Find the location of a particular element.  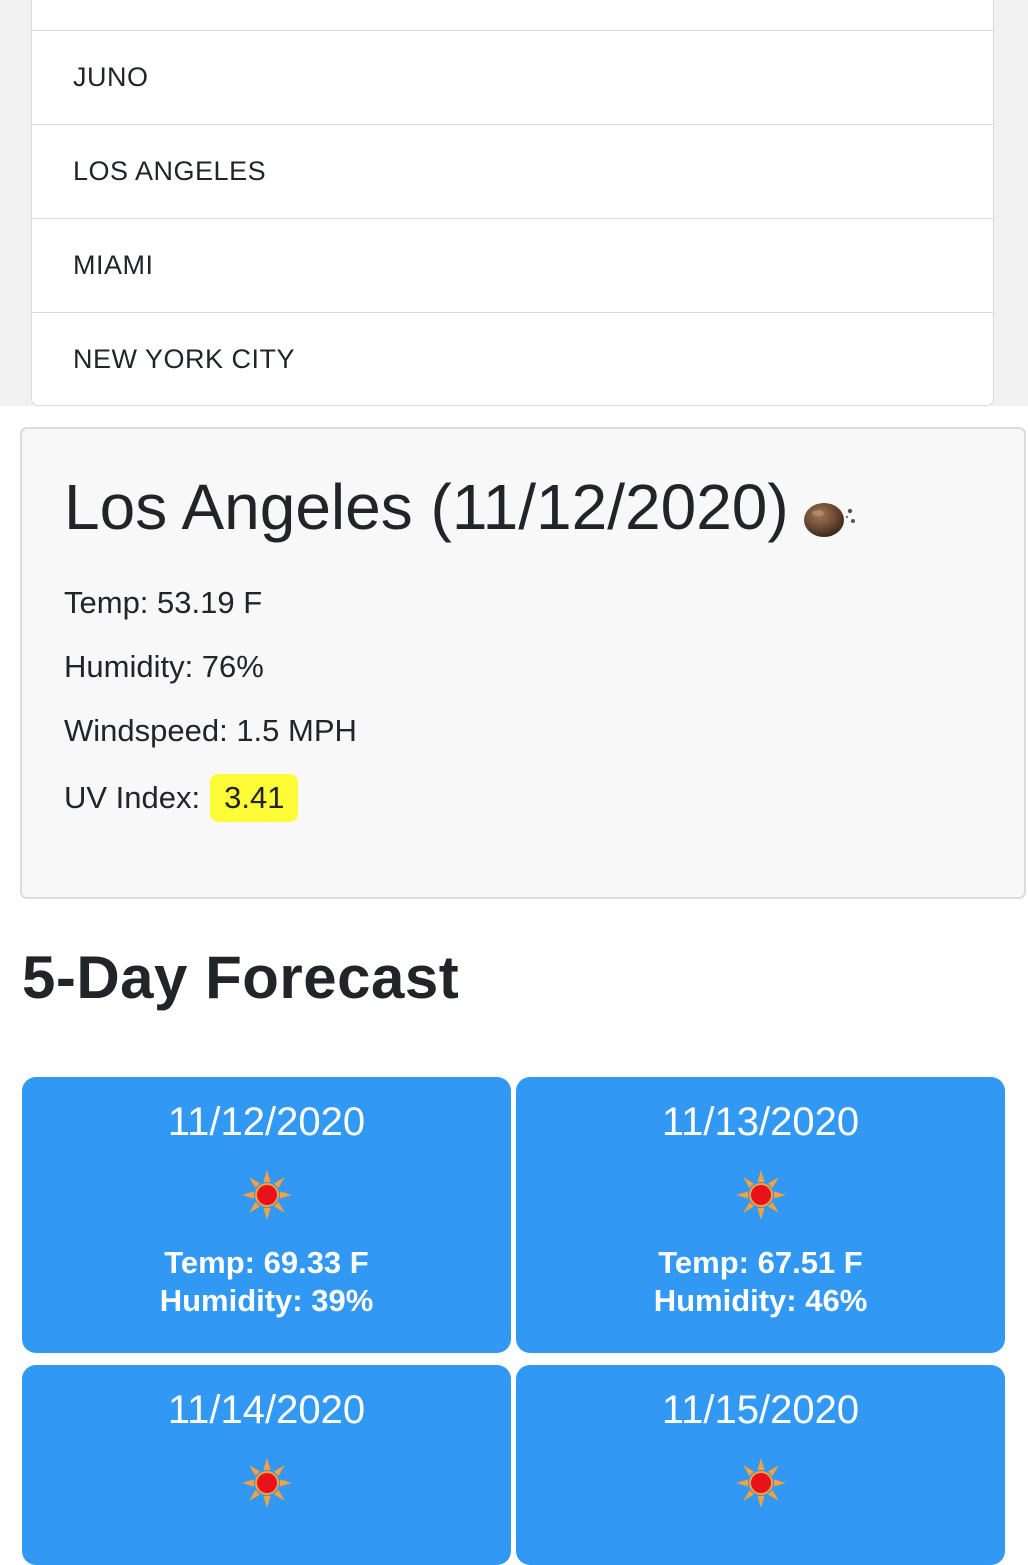

current-windspeed: Windspeed: 1.5 MPH is located at coordinates (210, 730).